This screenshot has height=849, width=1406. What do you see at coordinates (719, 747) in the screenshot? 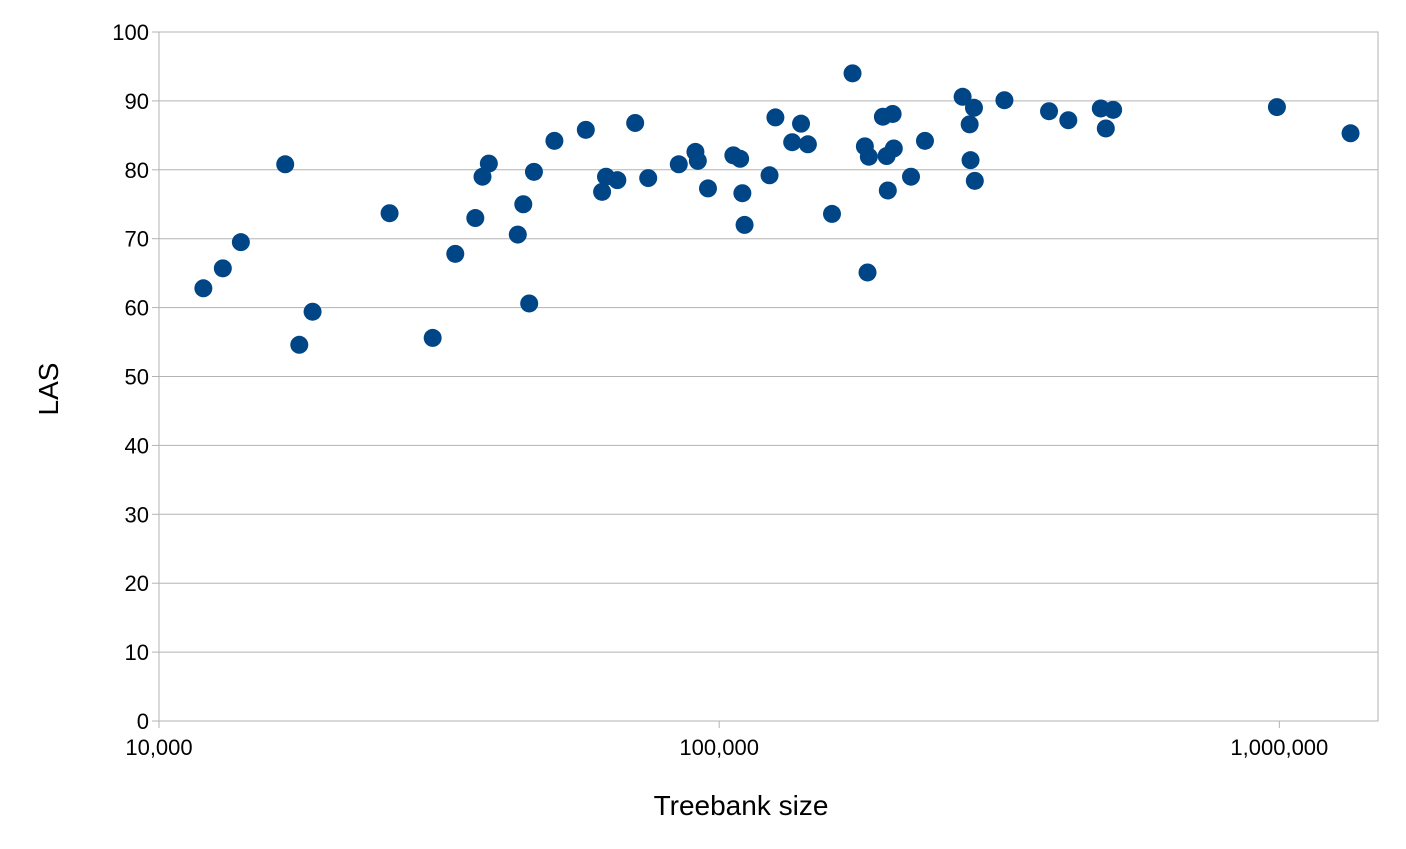
I see `x-tick-label: 100,000` at bounding box center [719, 747].